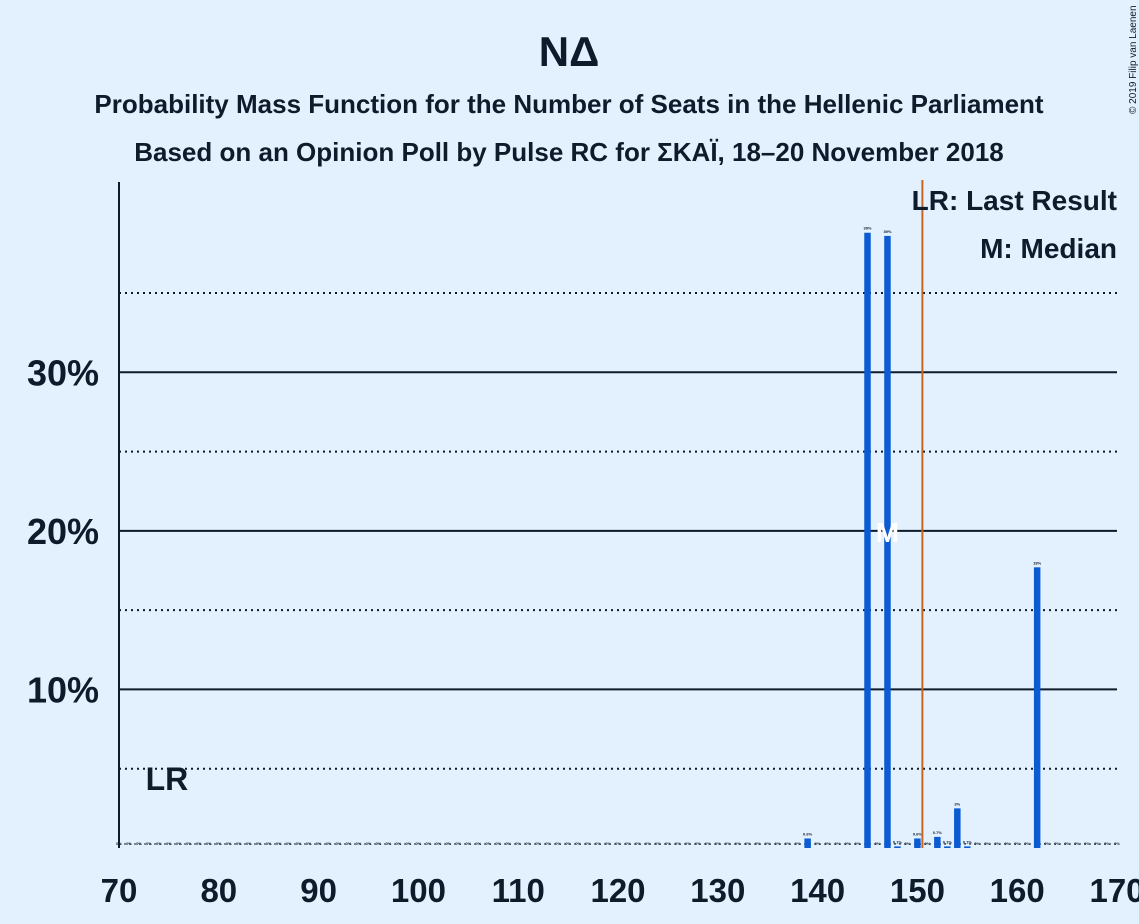 This screenshot has width=1139, height=924. What do you see at coordinates (468, 843) in the screenshot?
I see `bar-label-seat-105: 0%` at bounding box center [468, 843].